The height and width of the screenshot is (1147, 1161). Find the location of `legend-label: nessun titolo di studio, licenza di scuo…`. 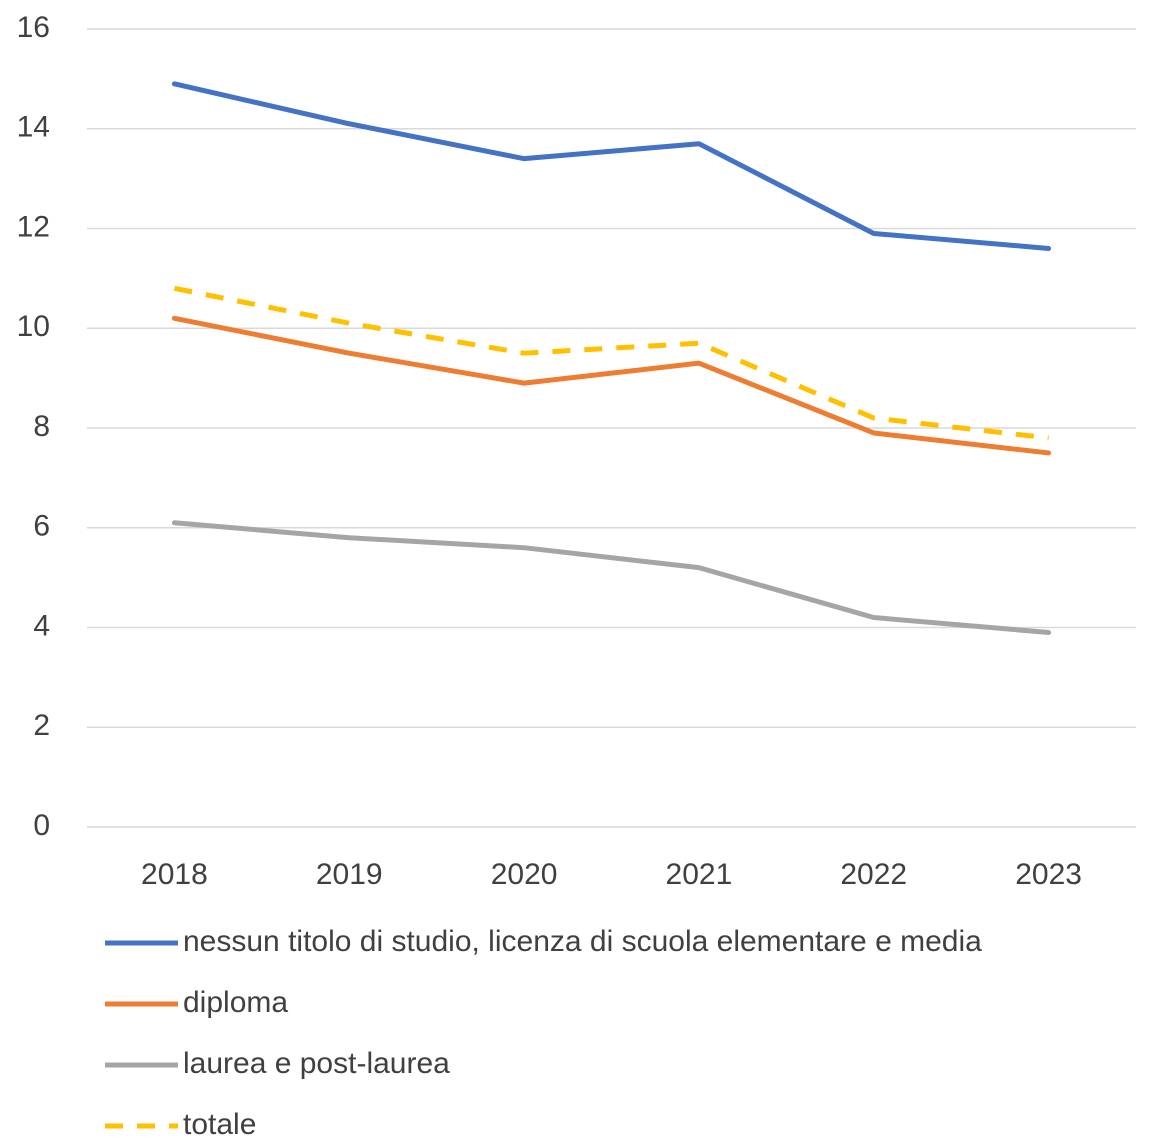

legend-label: nessun titolo di studio, licenza di scuo… is located at coordinates (582, 941).